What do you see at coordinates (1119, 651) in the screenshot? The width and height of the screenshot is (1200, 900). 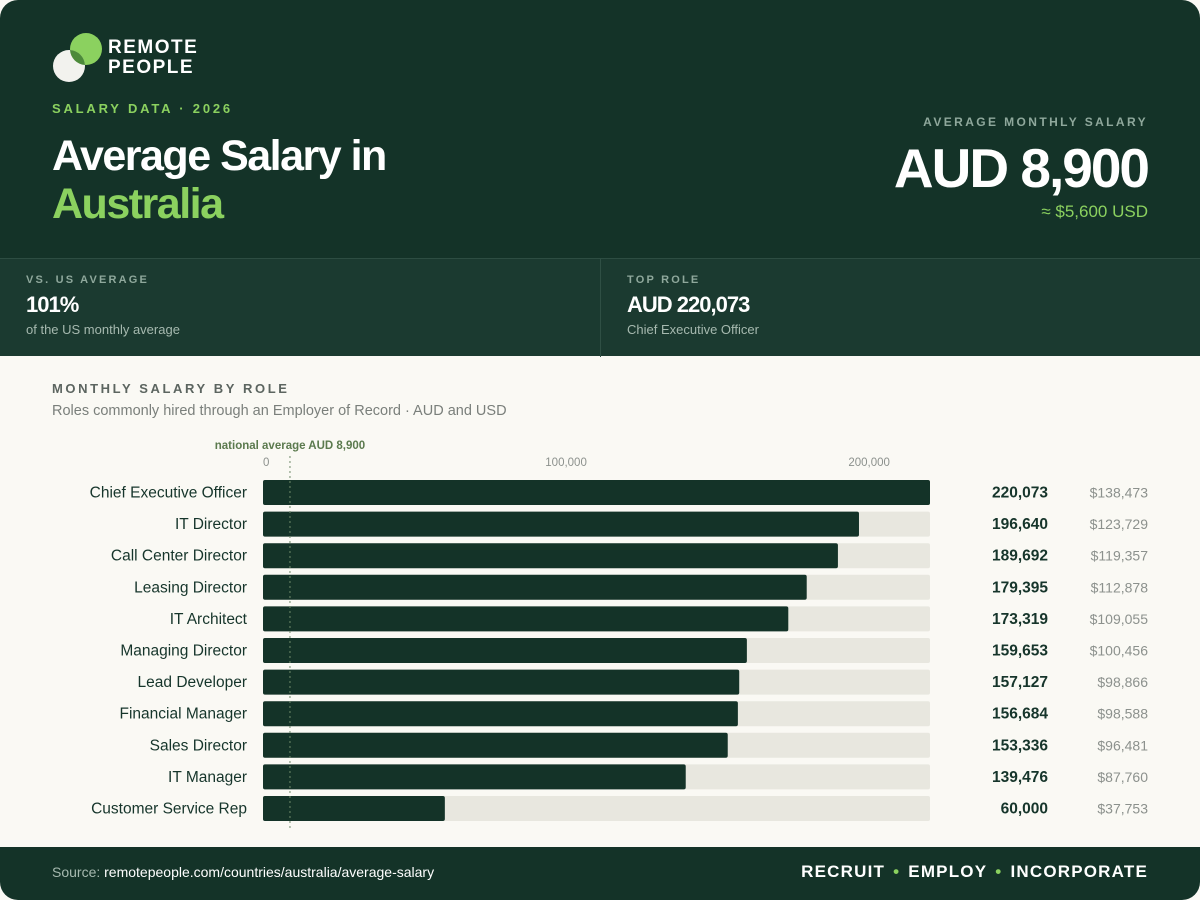 I see `usd-label: $100,456` at bounding box center [1119, 651].